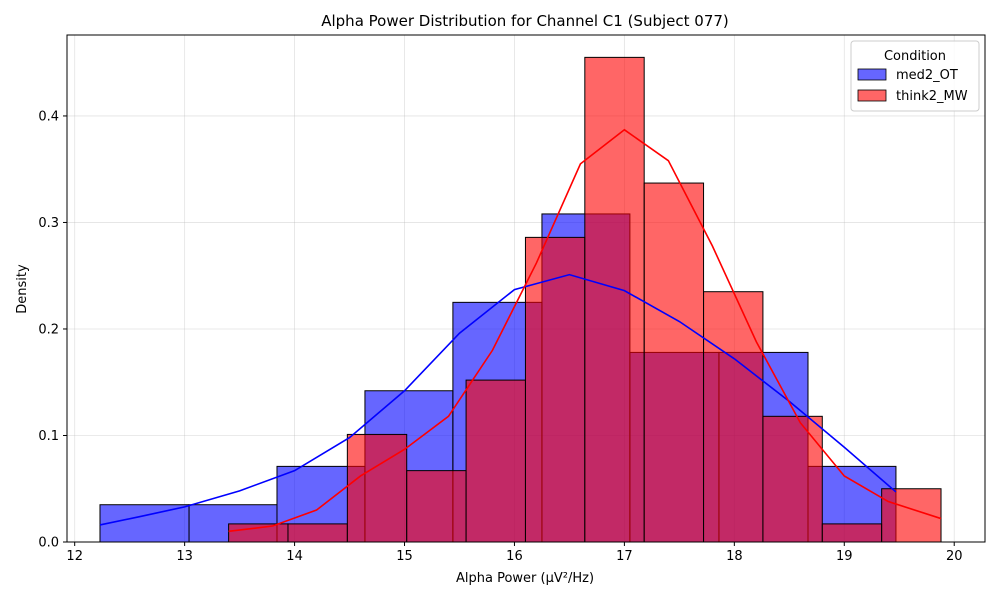 The width and height of the screenshot is (1000, 600). What do you see at coordinates (48, 543) in the screenshot?
I see `y-tick-label: 0.0` at bounding box center [48, 543].